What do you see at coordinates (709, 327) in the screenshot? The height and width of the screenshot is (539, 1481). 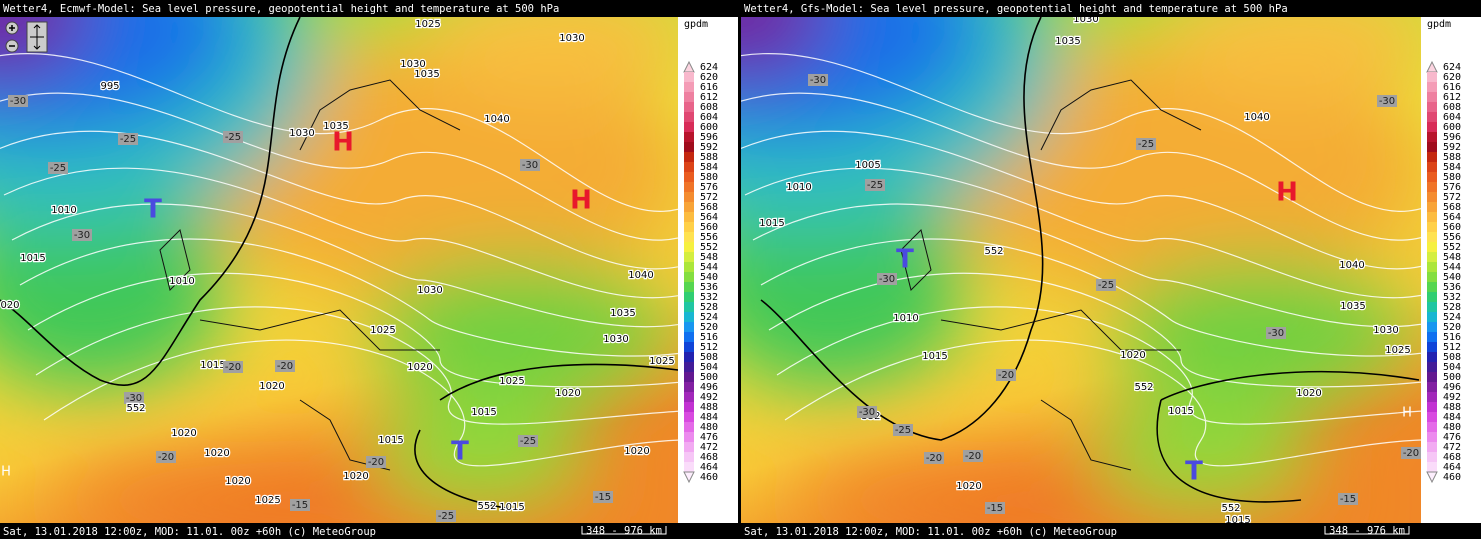 I see `legend-label: 520` at bounding box center [709, 327].